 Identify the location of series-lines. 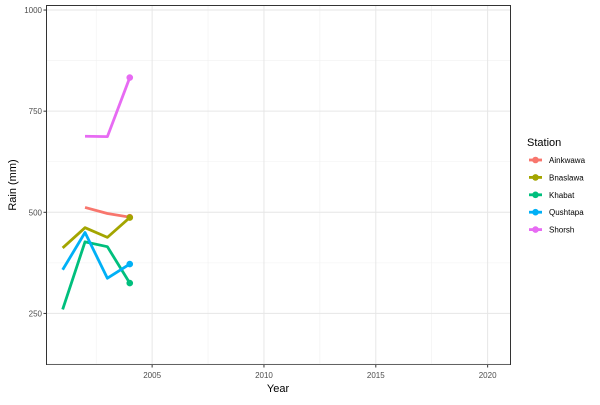
(97, 192).